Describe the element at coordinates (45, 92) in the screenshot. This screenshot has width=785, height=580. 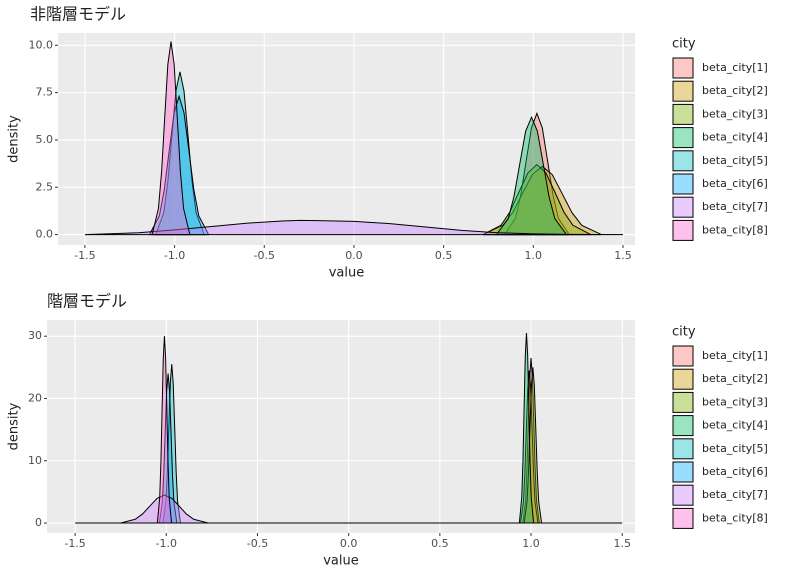
I see `y-tick-label: 7.5` at that location.